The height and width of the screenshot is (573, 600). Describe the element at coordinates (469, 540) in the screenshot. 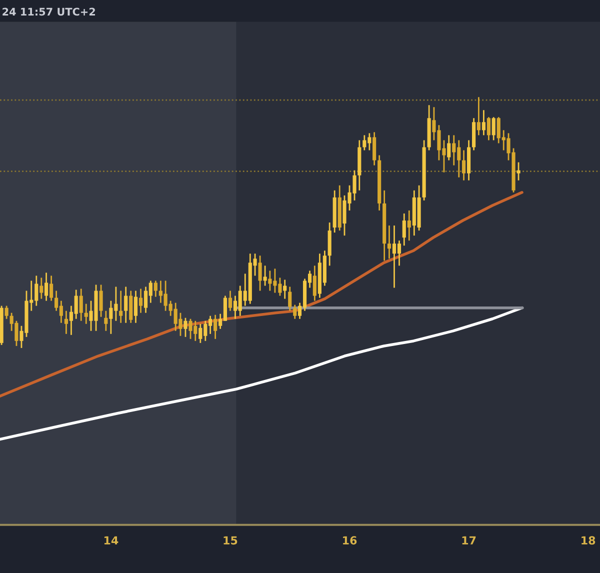

I see `x-tick-label: 17` at that location.